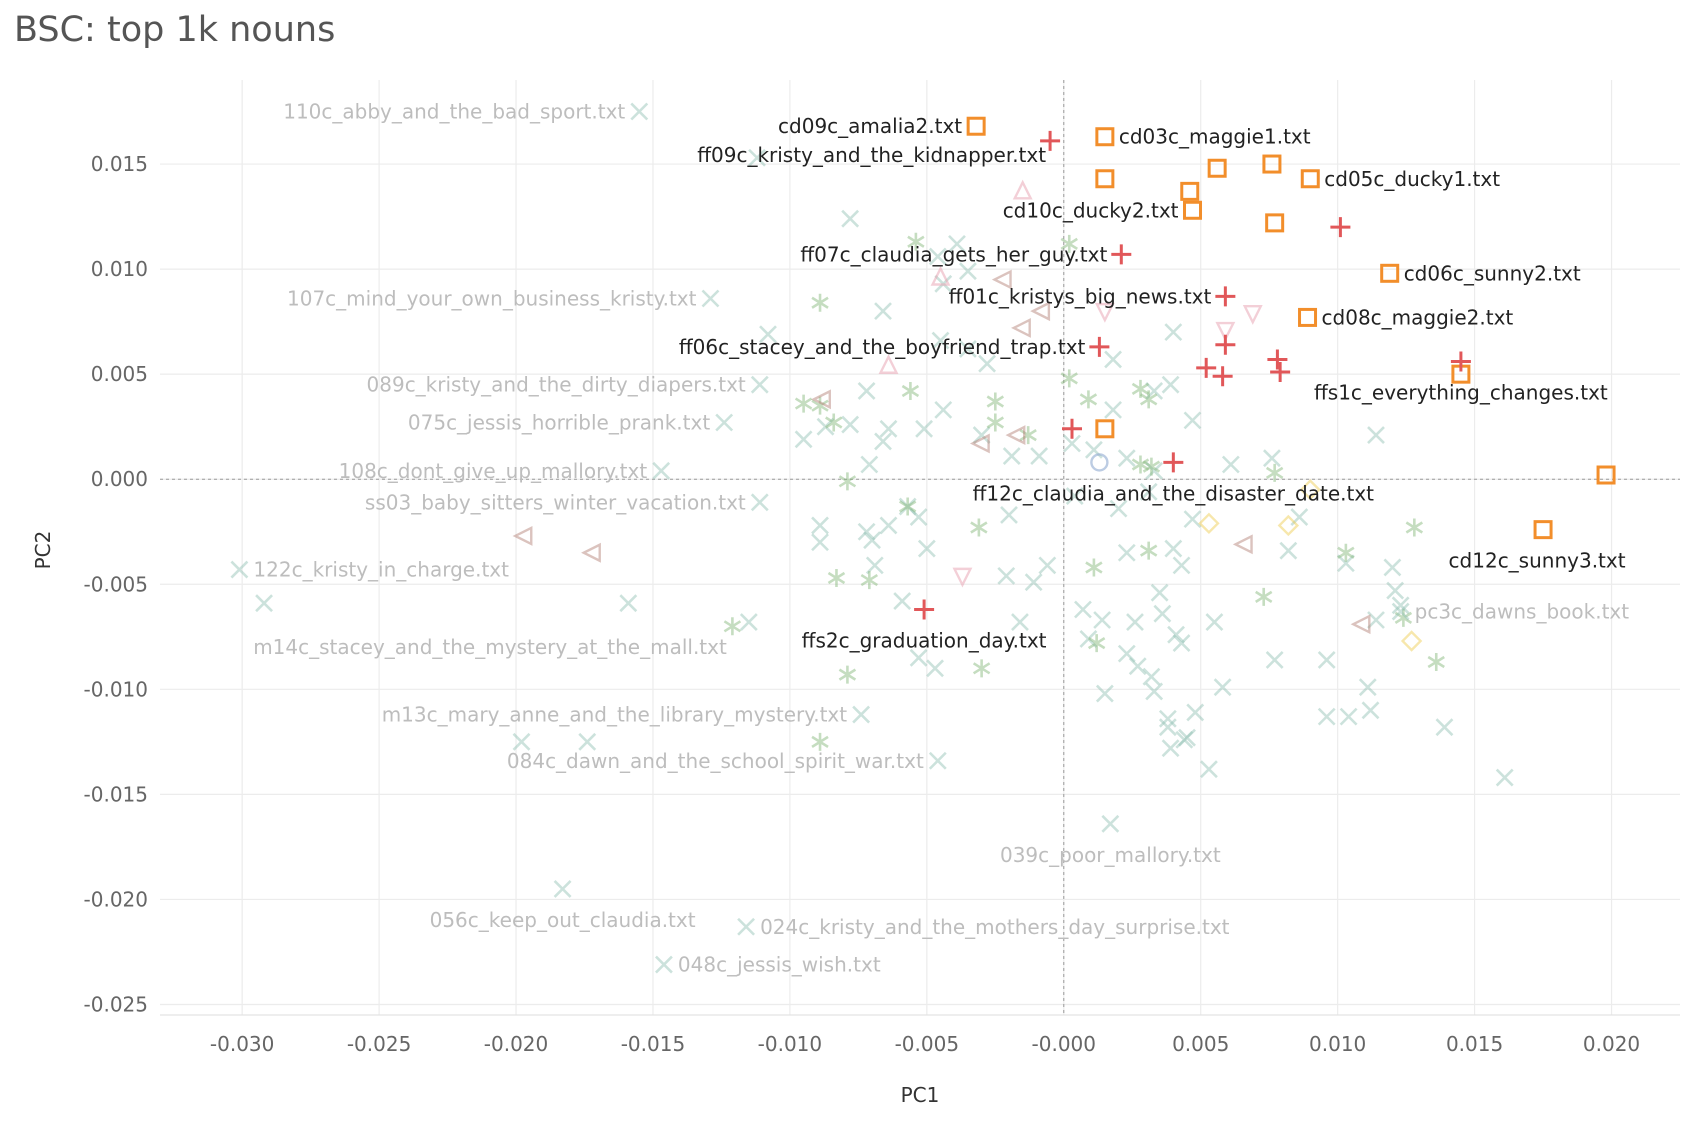 The image size is (1684, 1122). Describe the element at coordinates (516, 1044) in the screenshot. I see `x-tick-label: -0.020` at that location.